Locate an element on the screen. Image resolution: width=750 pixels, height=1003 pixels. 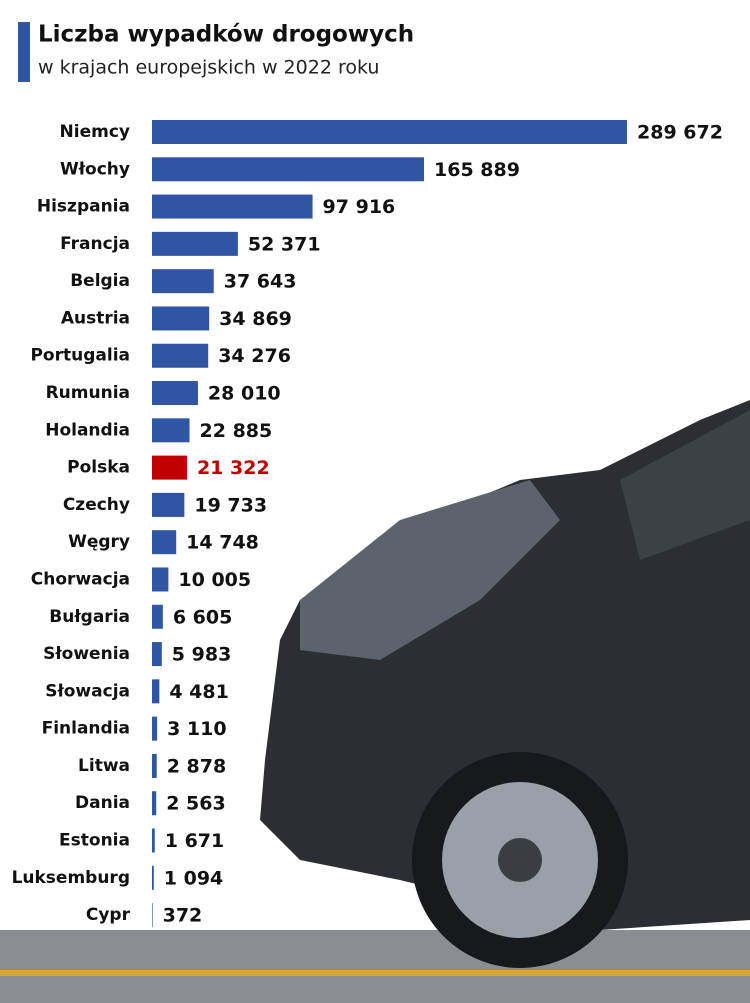
value-label: 19 733 is located at coordinates (230, 505).